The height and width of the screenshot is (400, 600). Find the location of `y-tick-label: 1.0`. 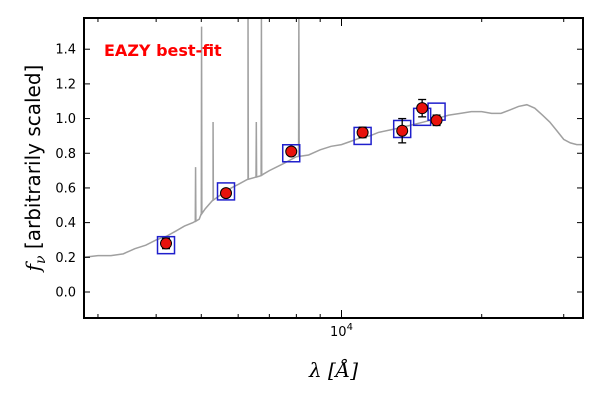

y-tick-label: 1.0 is located at coordinates (65, 119).